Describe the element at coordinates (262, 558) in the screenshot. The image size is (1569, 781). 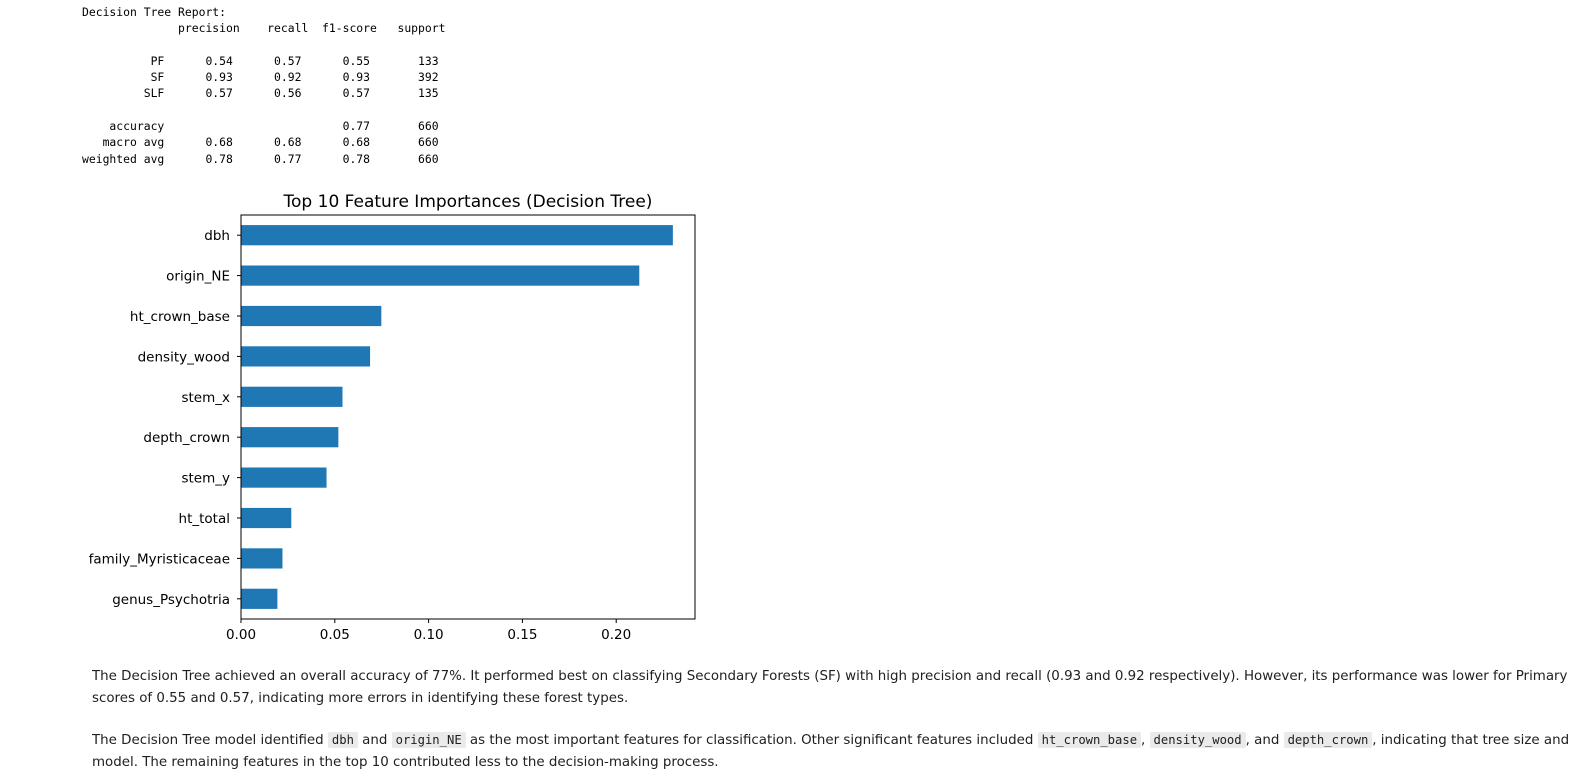
I see `bar-family_Myristicaceae` at that location.